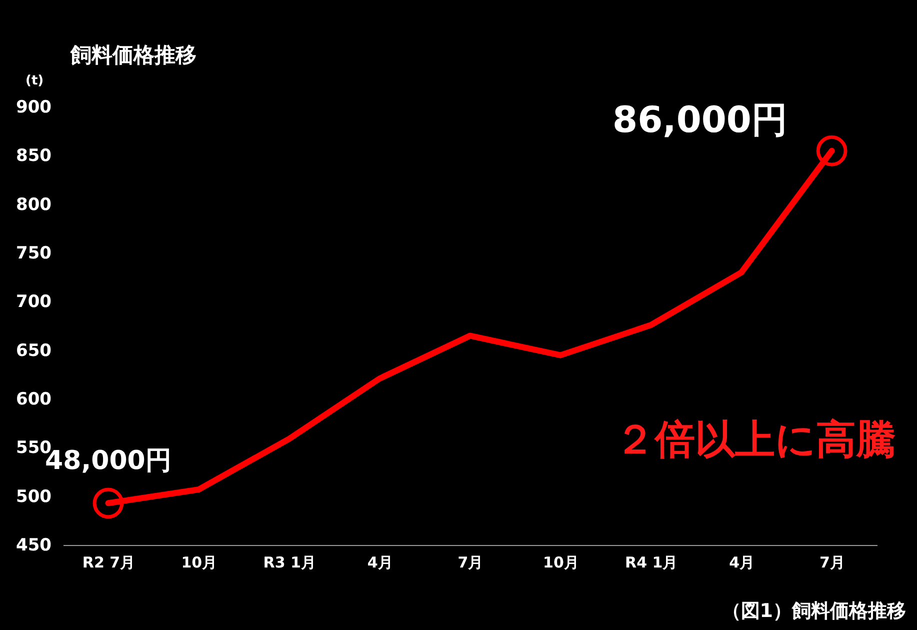 The width and height of the screenshot is (917, 630). I want to click on y-tick-label: 600, so click(34, 400).